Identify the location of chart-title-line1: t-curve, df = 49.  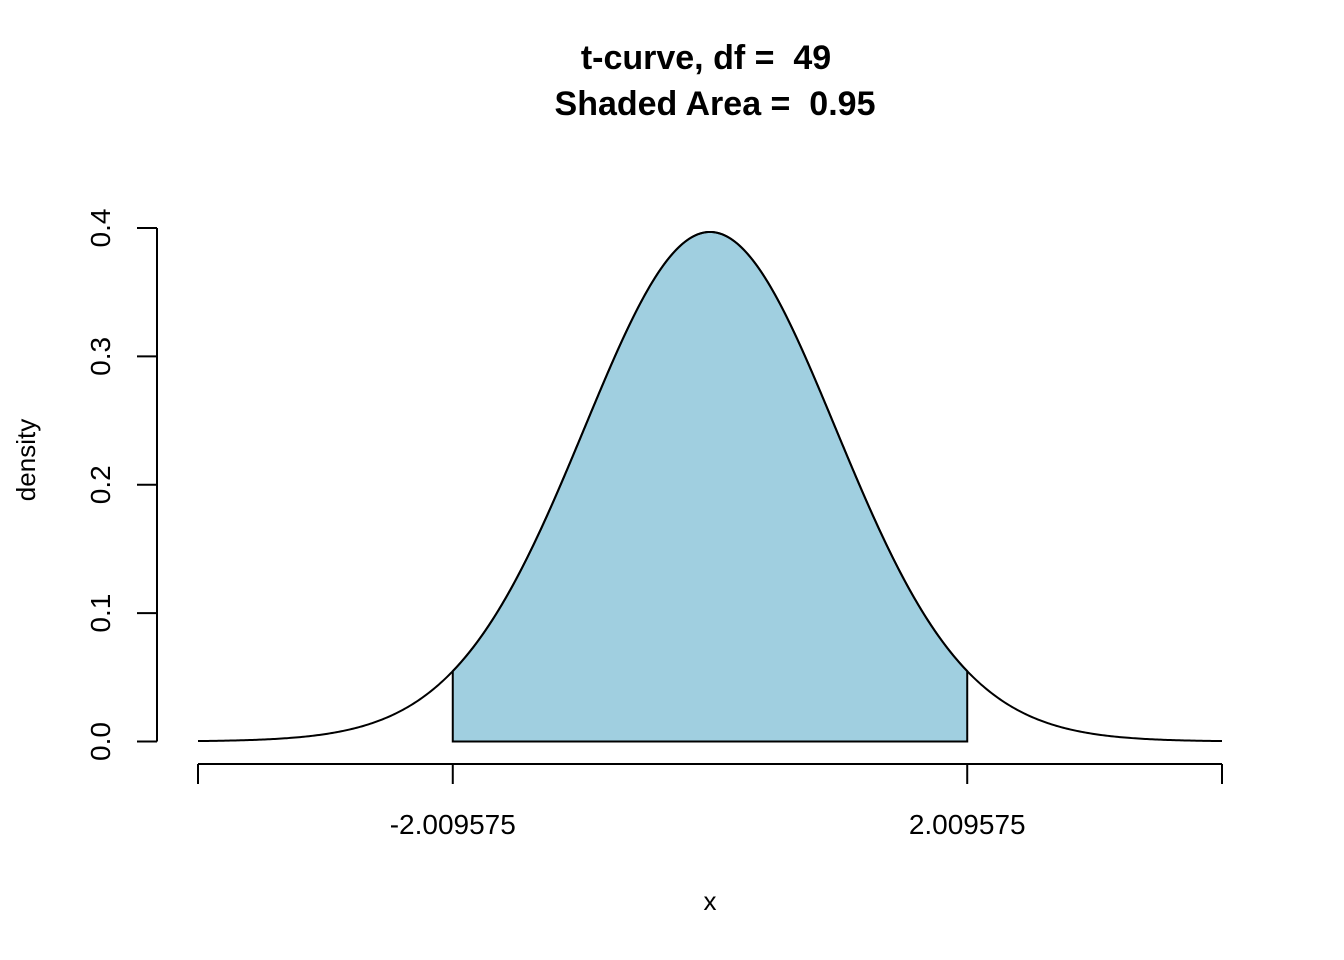
(706, 58).